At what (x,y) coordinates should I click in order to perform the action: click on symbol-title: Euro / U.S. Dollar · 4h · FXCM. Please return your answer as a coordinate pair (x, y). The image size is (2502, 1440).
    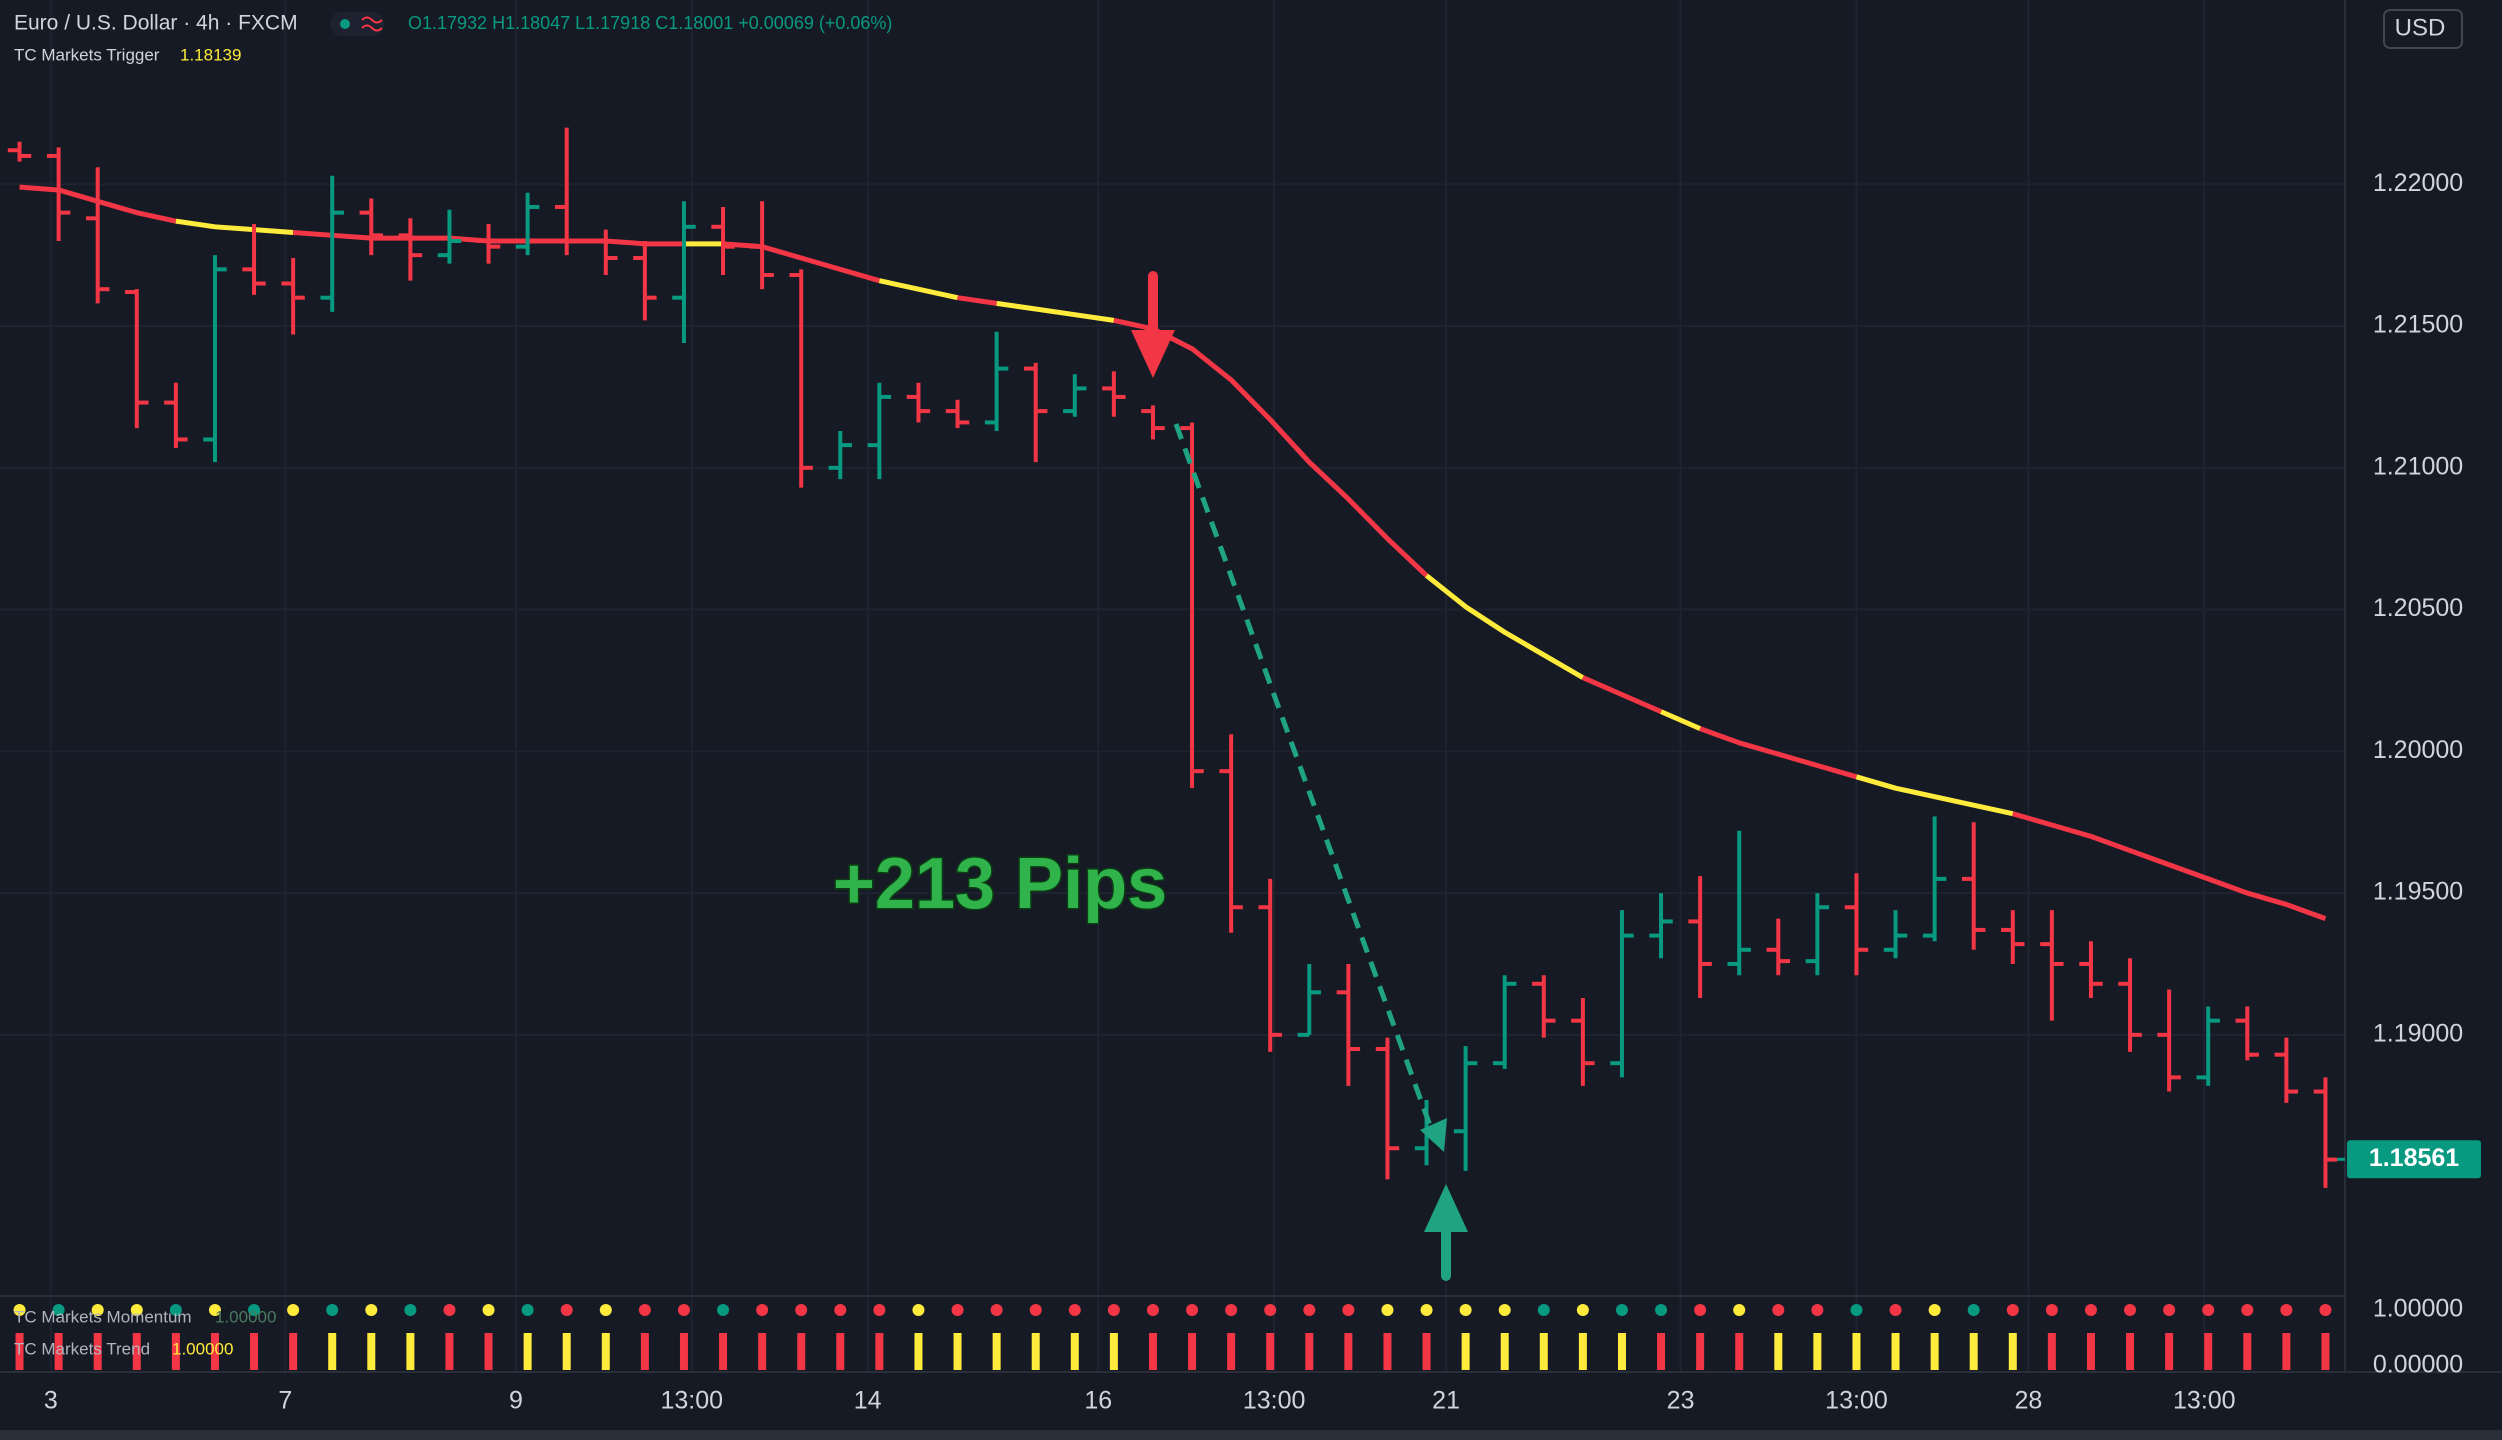
    Looking at the image, I should click on (156, 23).